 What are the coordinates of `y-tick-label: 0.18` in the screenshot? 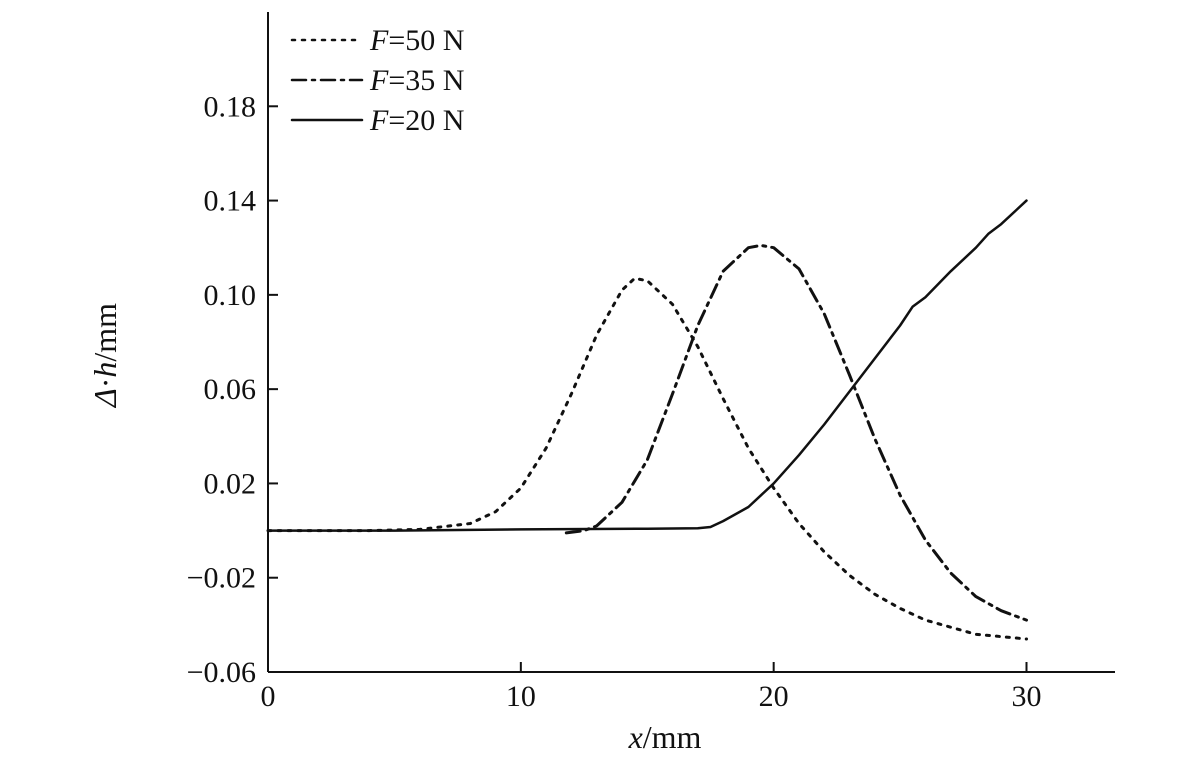 It's located at (230, 106).